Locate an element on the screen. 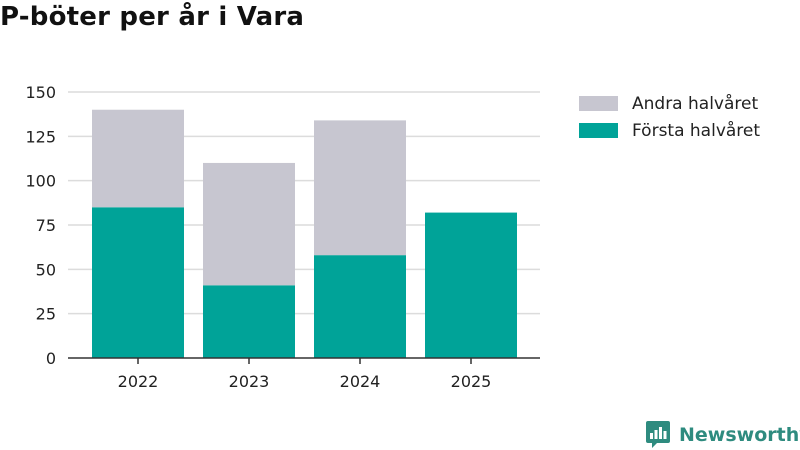 The image size is (800, 450). bar-forsta-2023 is located at coordinates (249, 321).